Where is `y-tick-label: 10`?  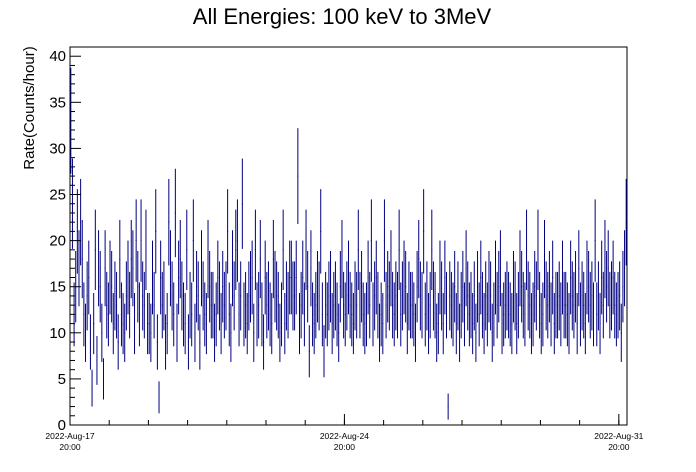 y-tick-label: 10 is located at coordinates (57, 333).